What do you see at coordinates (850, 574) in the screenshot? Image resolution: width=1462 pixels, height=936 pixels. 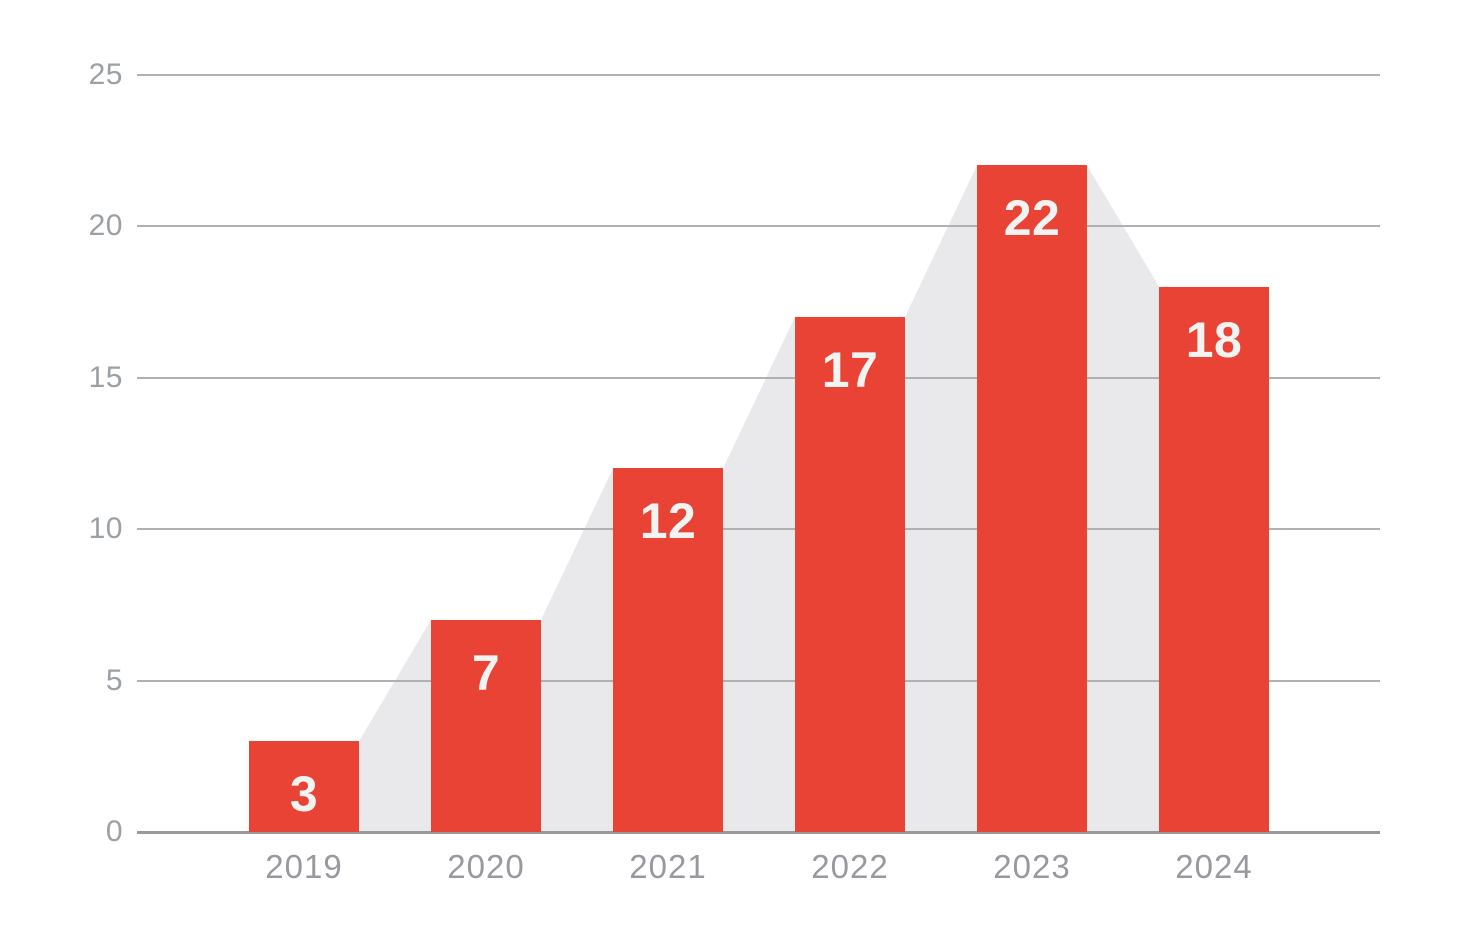 I see `bar-2022: 17` at bounding box center [850, 574].